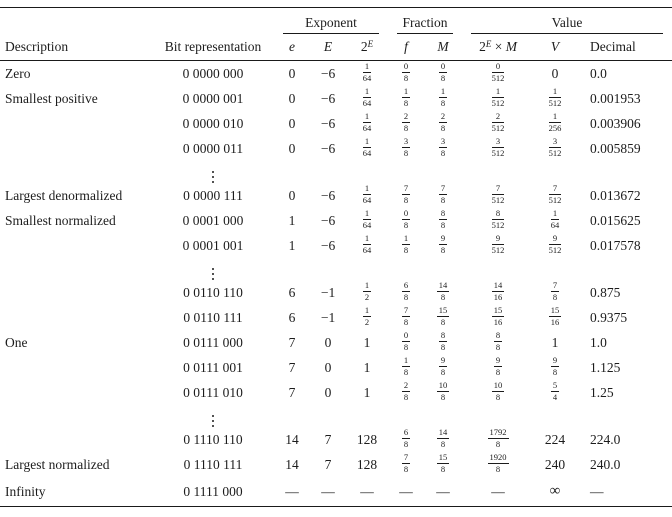 The width and height of the screenshot is (672, 517). I want to click on cell-E: −1, so click(328, 292).